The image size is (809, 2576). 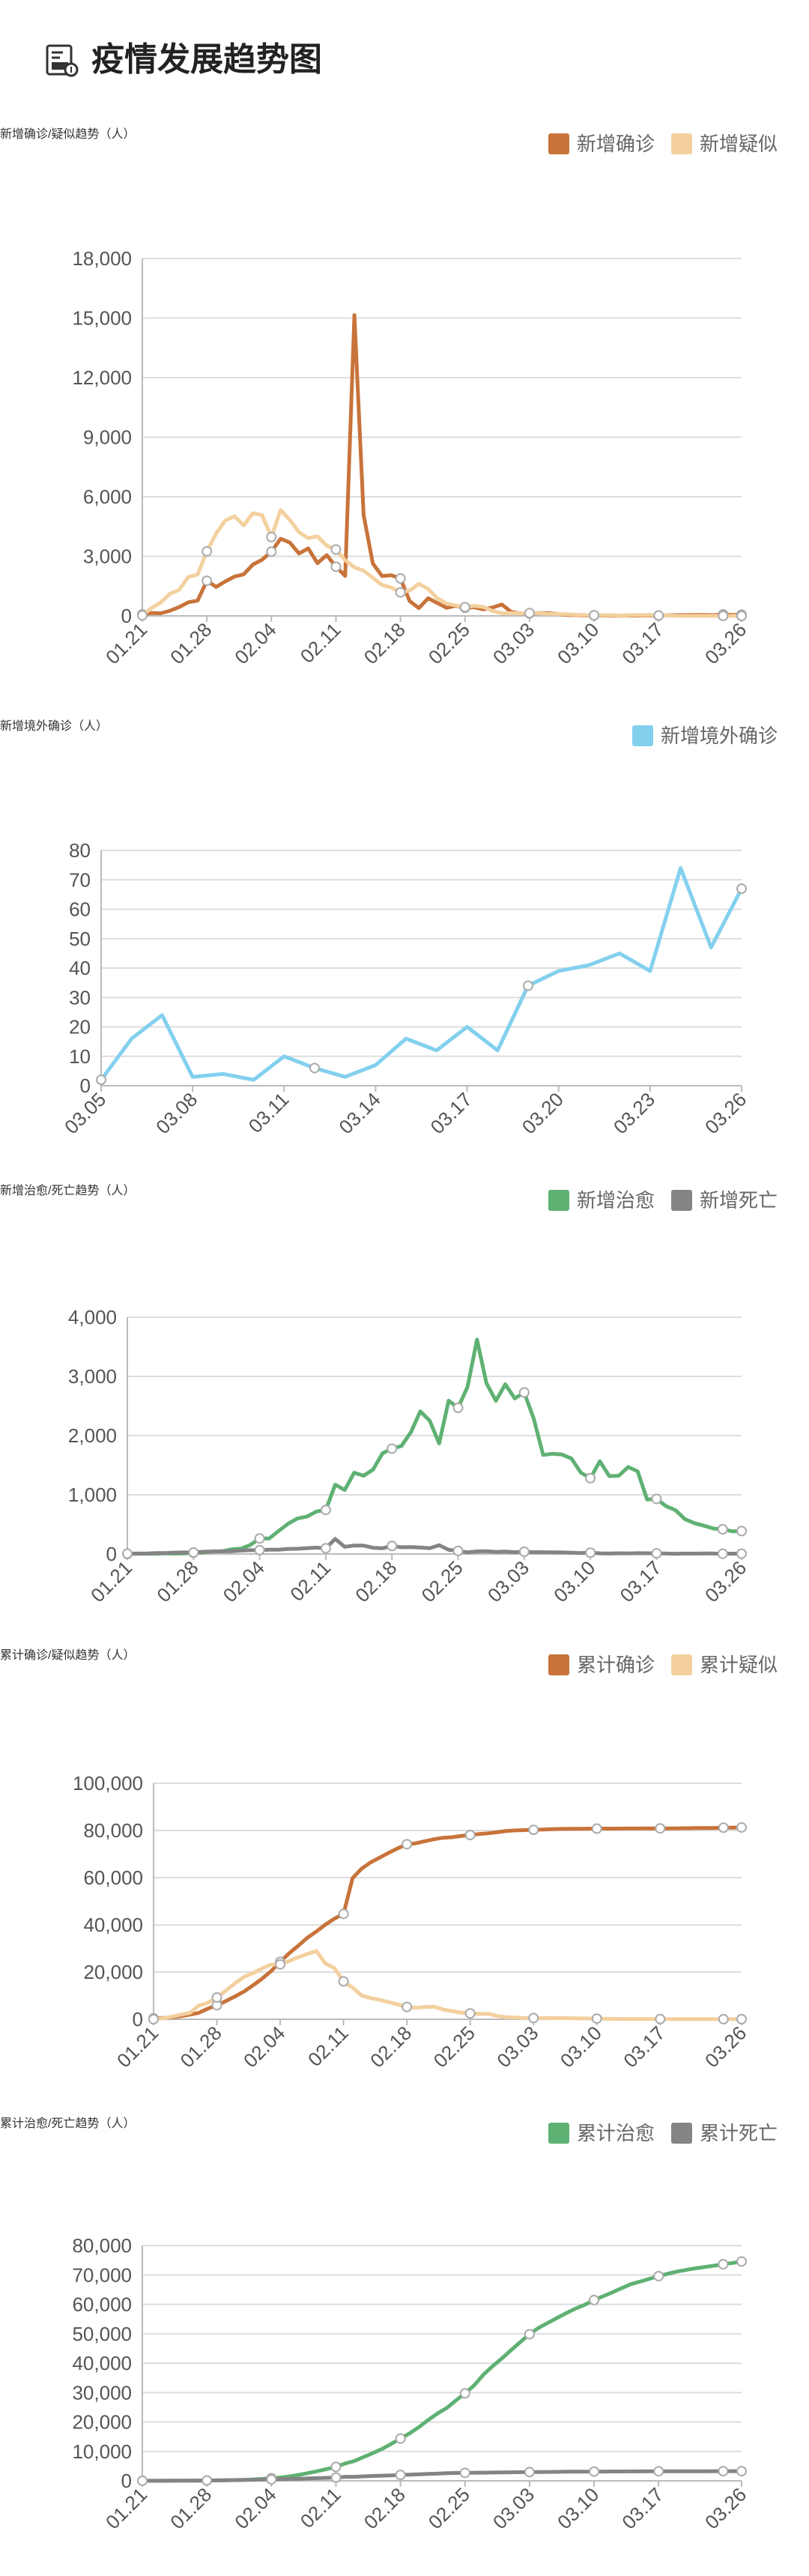 I want to click on legend-item: 新增境外确诊, so click(x=704, y=736).